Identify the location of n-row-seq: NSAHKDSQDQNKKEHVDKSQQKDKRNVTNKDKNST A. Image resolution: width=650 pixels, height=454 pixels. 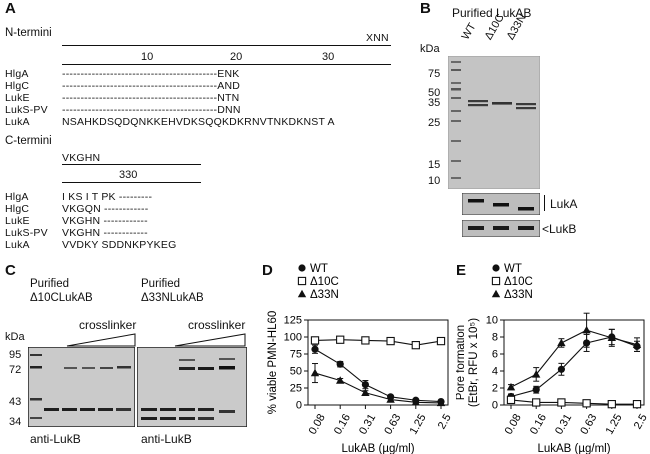
(198, 122).